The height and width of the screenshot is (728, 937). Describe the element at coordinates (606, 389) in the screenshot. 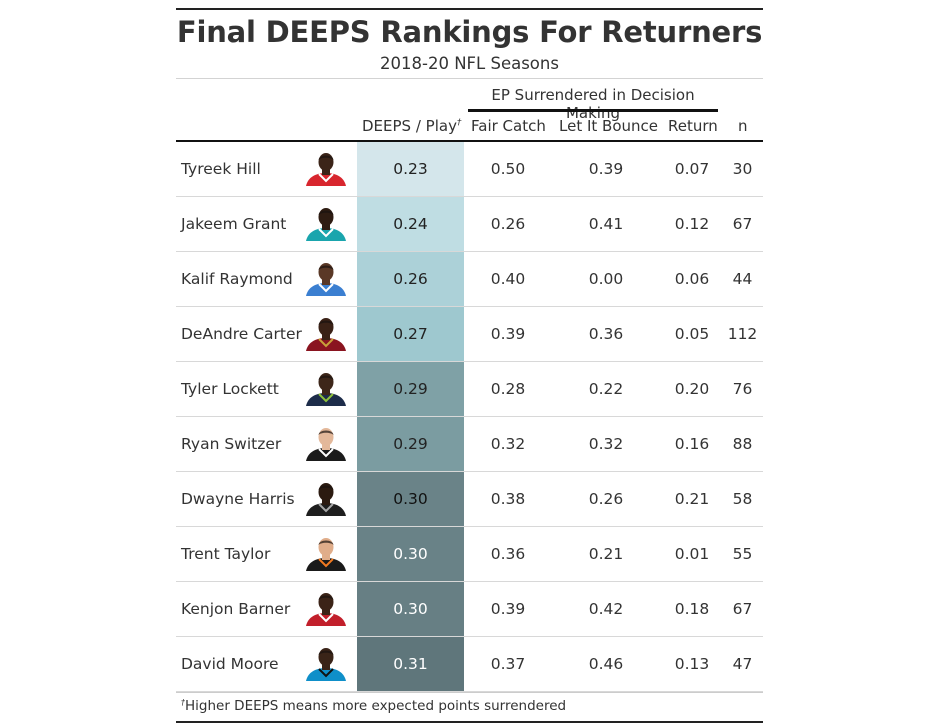

I see `let-it-bounce-value: 0.22` at that location.